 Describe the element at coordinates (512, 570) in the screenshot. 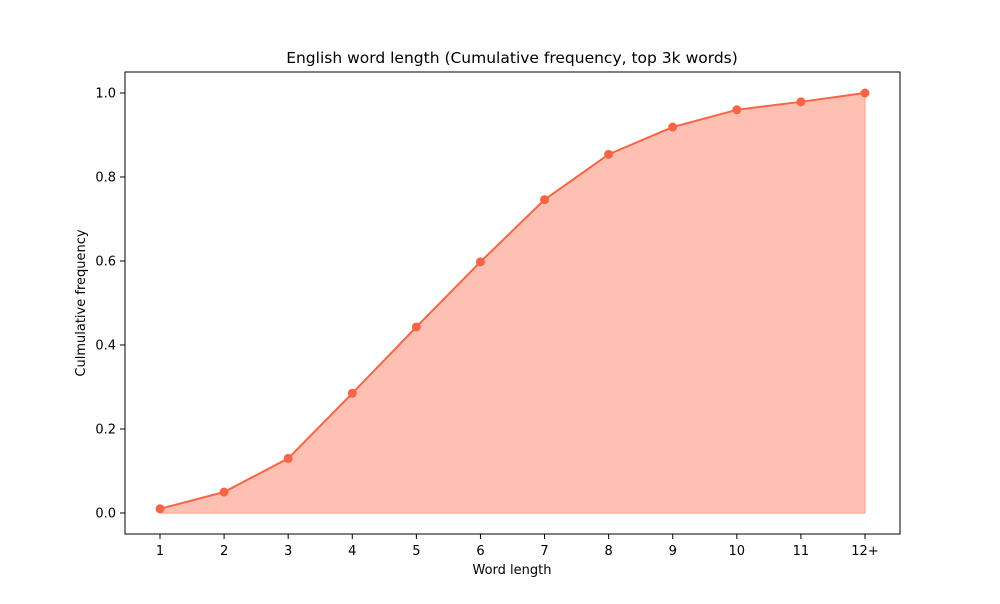

I see `x-axis-label: Word length` at that location.